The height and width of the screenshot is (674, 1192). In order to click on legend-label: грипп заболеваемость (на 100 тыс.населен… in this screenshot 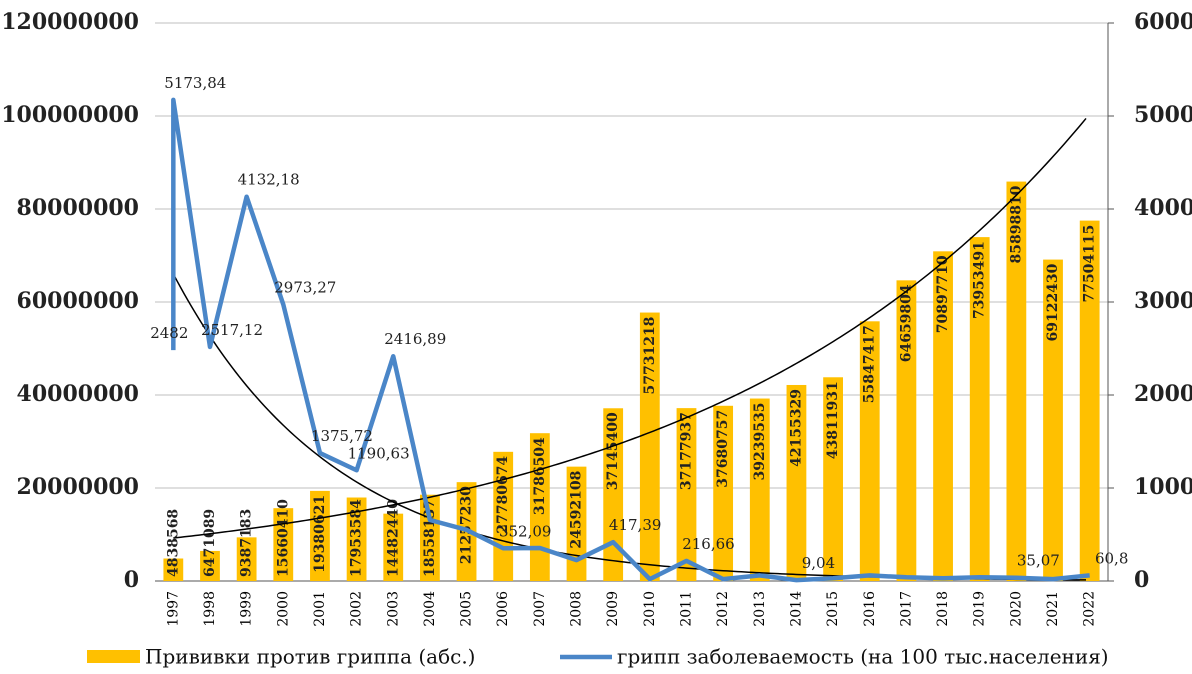, I will do `click(863, 657)`.